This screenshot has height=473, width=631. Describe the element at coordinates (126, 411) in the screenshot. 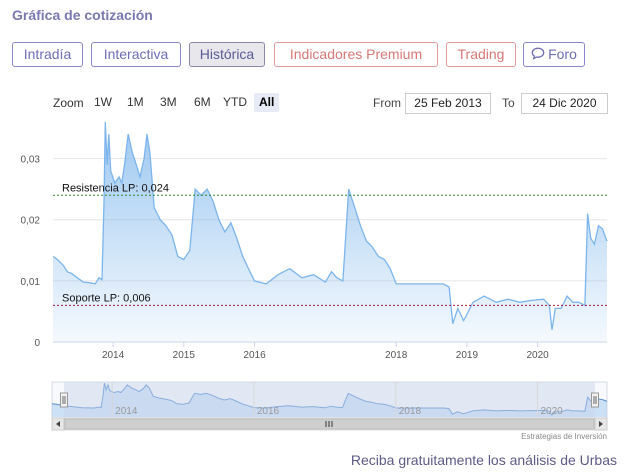

I see `navigator-x-tick-label: 2014` at that location.